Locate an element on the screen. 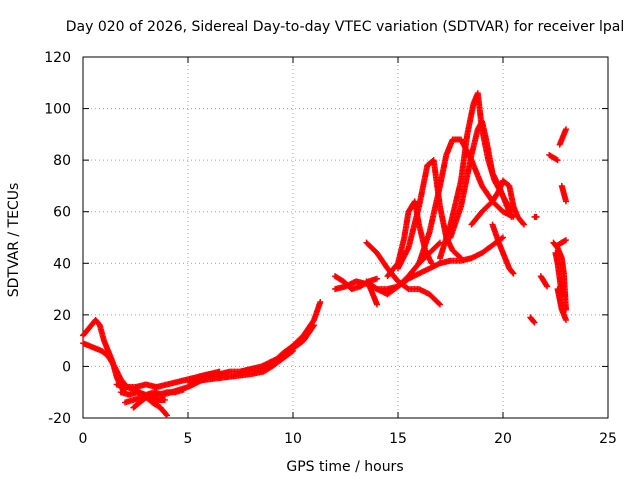  x-tick-label: 25 is located at coordinates (608, 439).